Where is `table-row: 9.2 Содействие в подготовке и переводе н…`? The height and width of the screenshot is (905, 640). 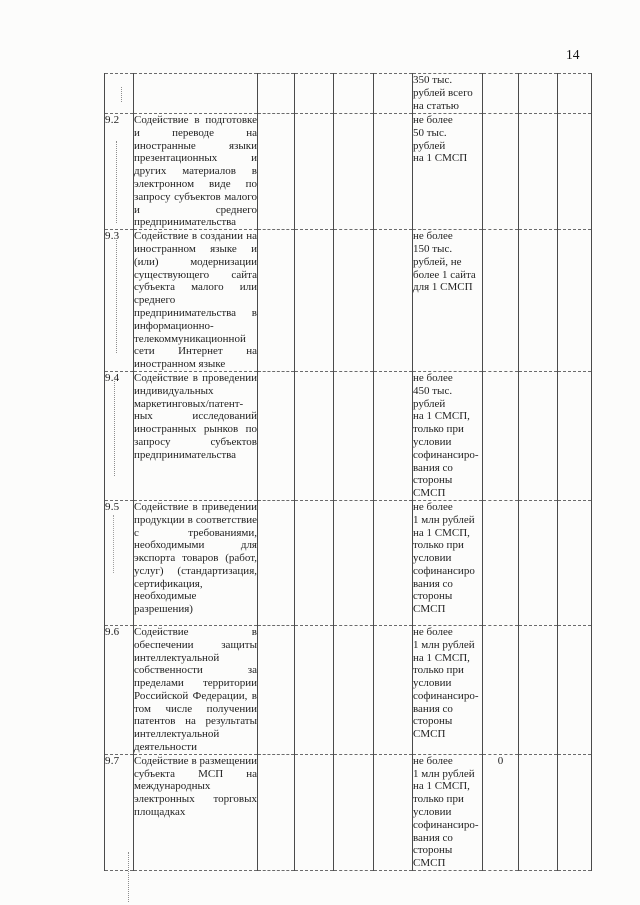
table-row: 9.2 Содействие в подготовке и переводе н… is located at coordinates (348, 171).